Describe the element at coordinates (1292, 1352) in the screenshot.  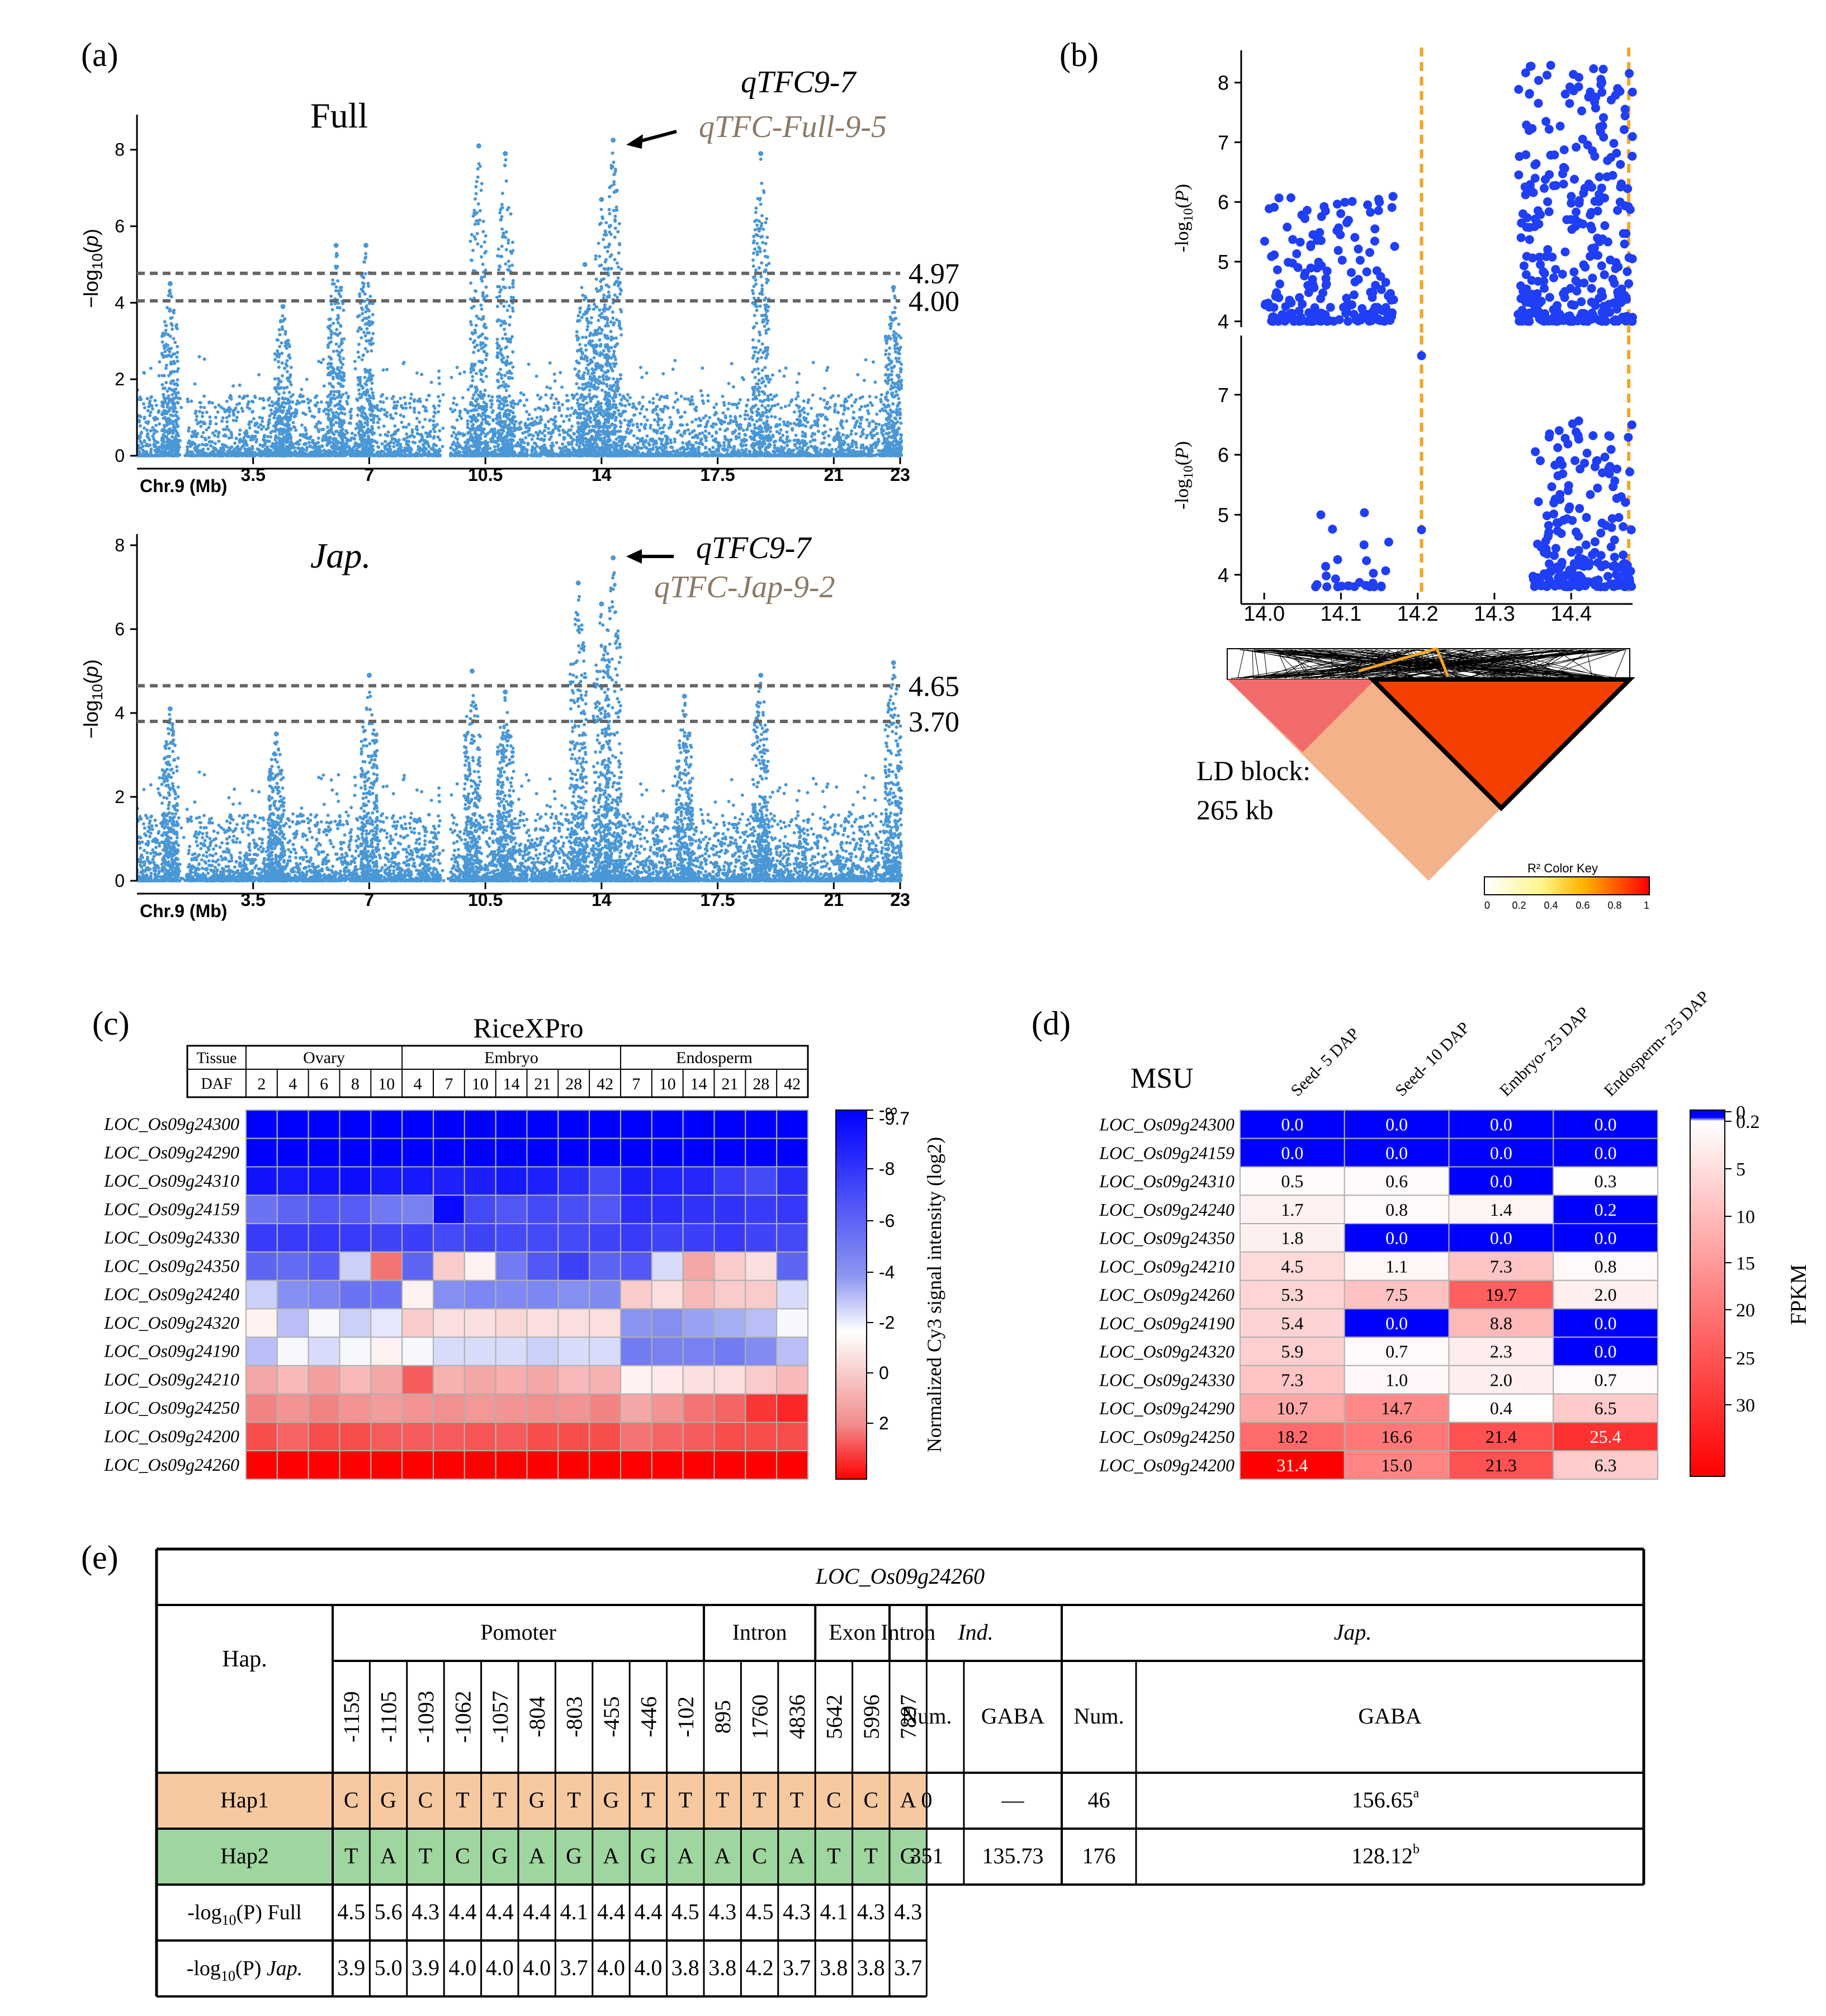
I see `cell-value: 5.9` at that location.